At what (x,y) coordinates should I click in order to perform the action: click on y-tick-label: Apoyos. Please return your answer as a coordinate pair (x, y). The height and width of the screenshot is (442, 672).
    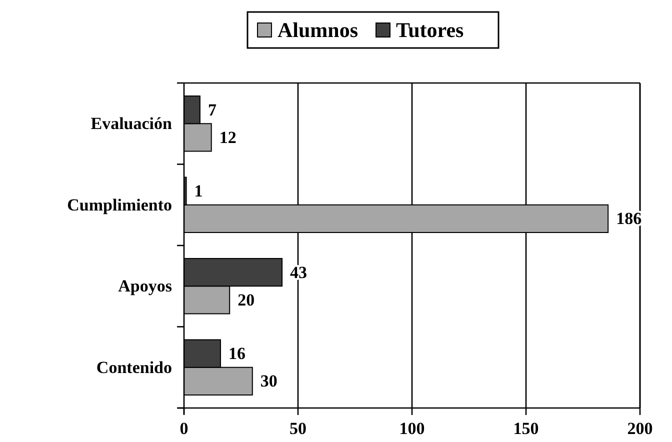
    Looking at the image, I should click on (145, 286).